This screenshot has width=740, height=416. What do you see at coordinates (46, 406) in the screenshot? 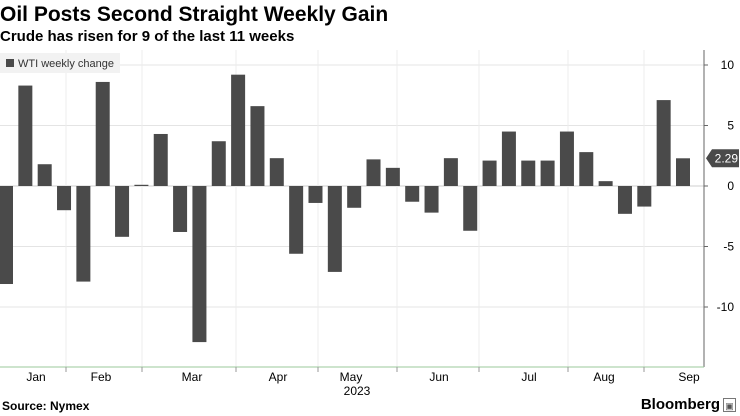
I see `source-note: Source: Nymex` at bounding box center [46, 406].